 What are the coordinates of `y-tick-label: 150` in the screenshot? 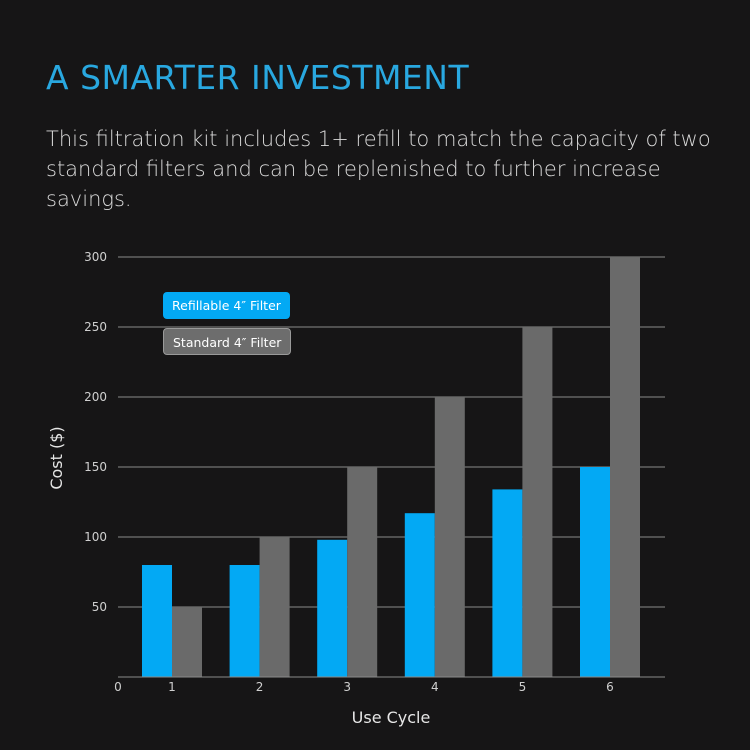 It's located at (95, 467).